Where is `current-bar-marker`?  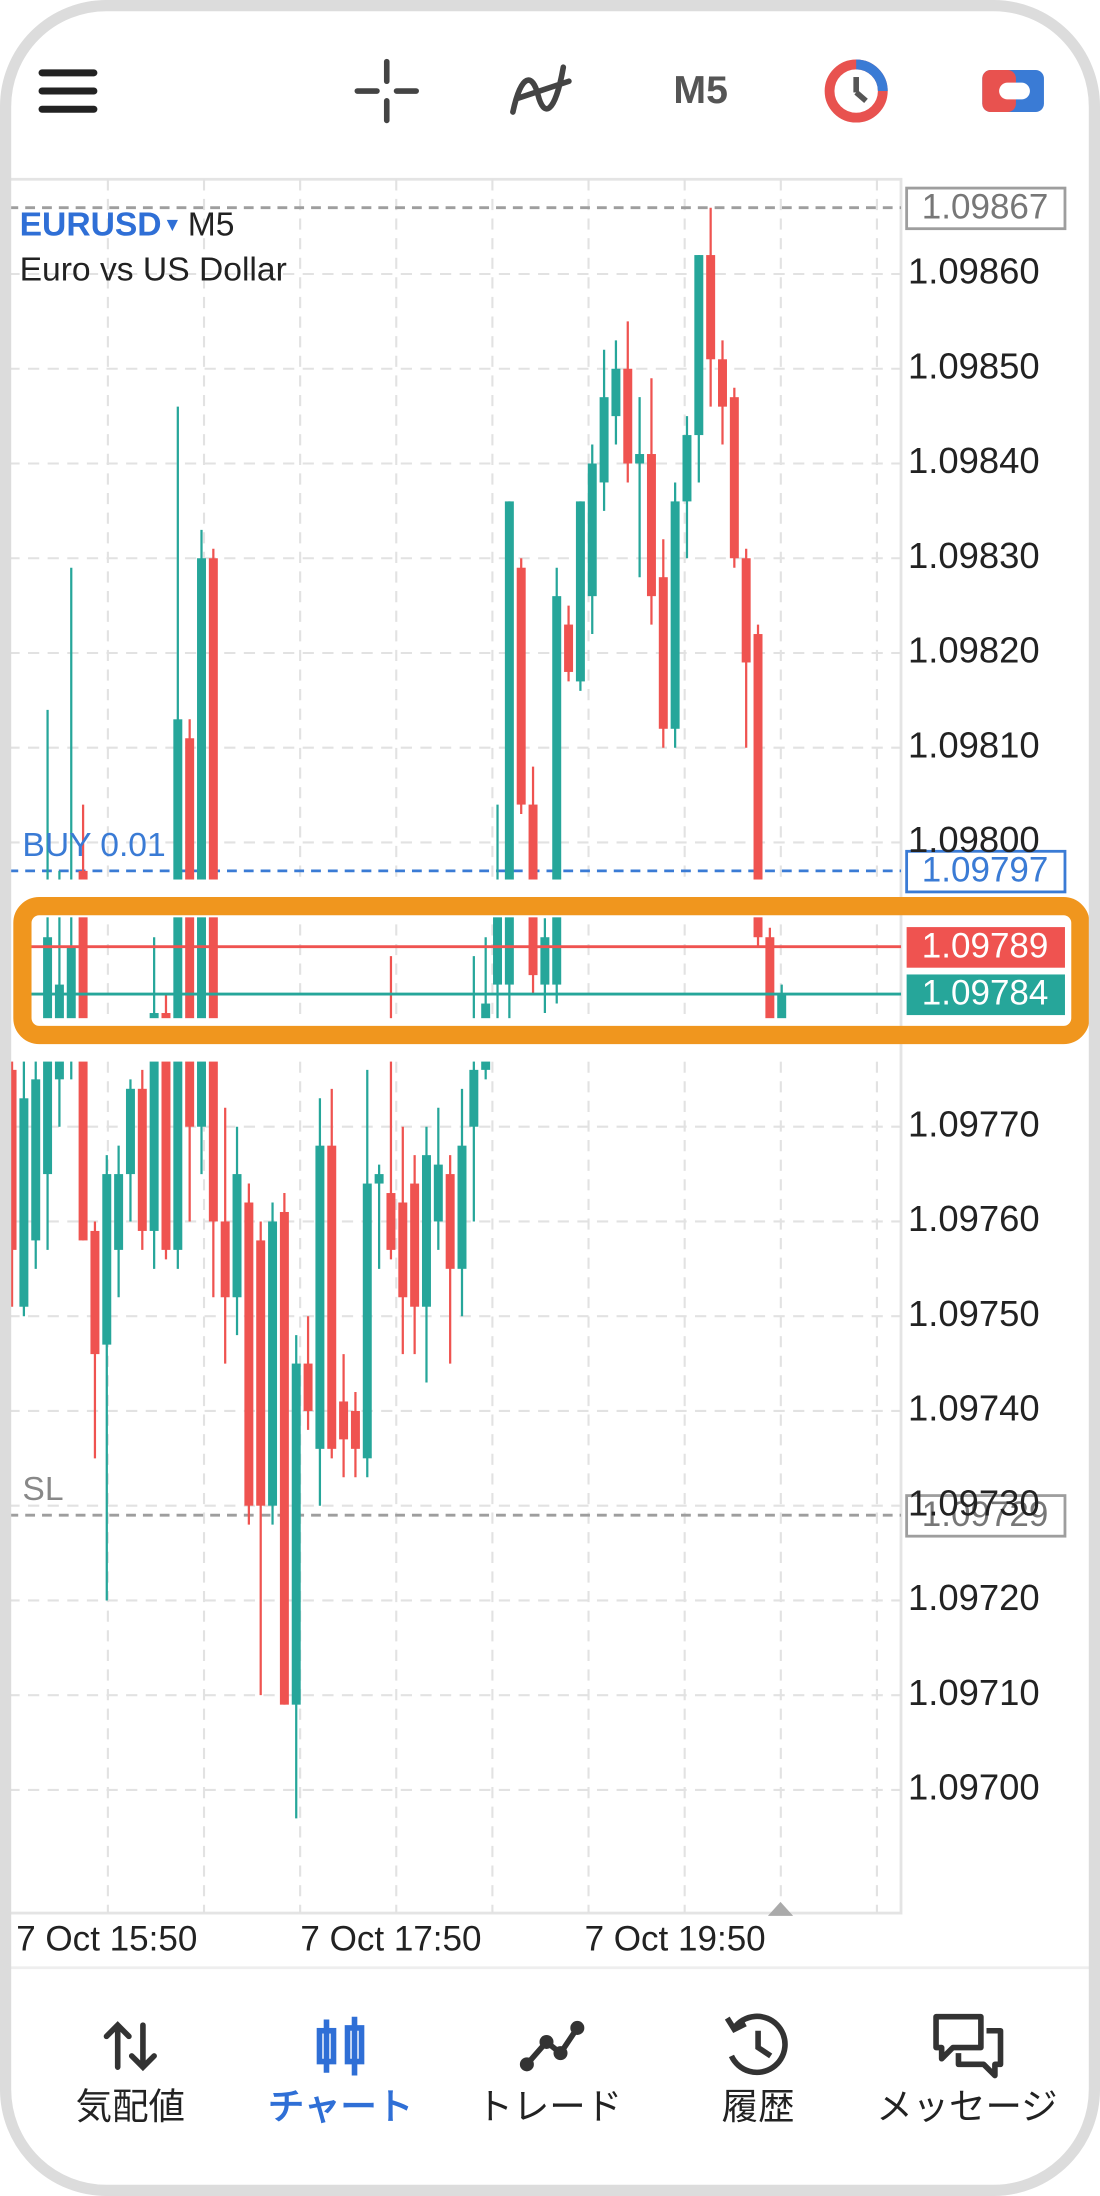
current-bar-marker is located at coordinates (780, 1908).